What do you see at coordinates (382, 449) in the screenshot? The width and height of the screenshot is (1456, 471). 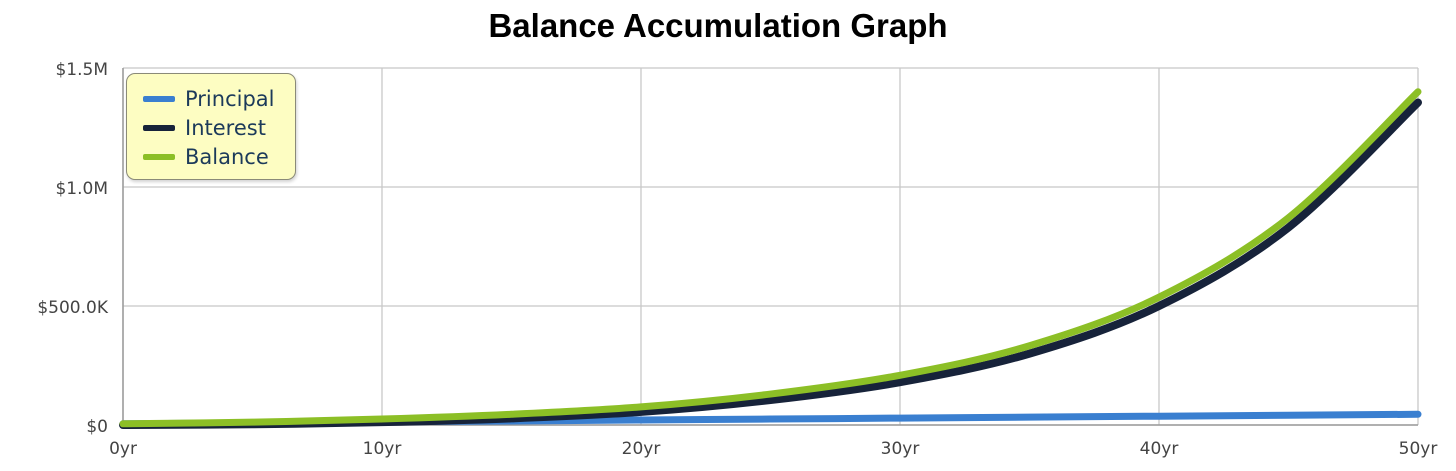 I see `x-tick-label-1: 10yr` at bounding box center [382, 449].